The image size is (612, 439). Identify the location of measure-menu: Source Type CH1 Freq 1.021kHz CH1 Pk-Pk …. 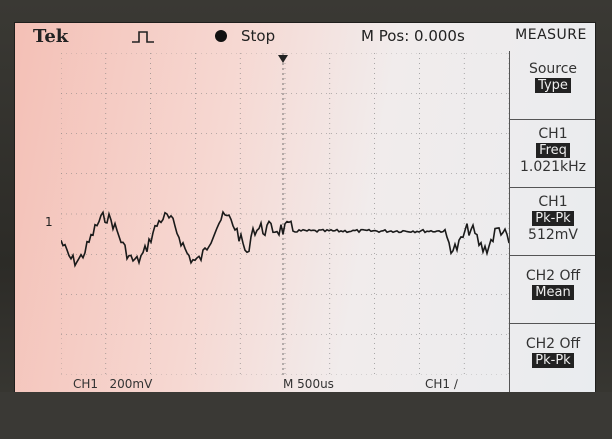
(552, 222).